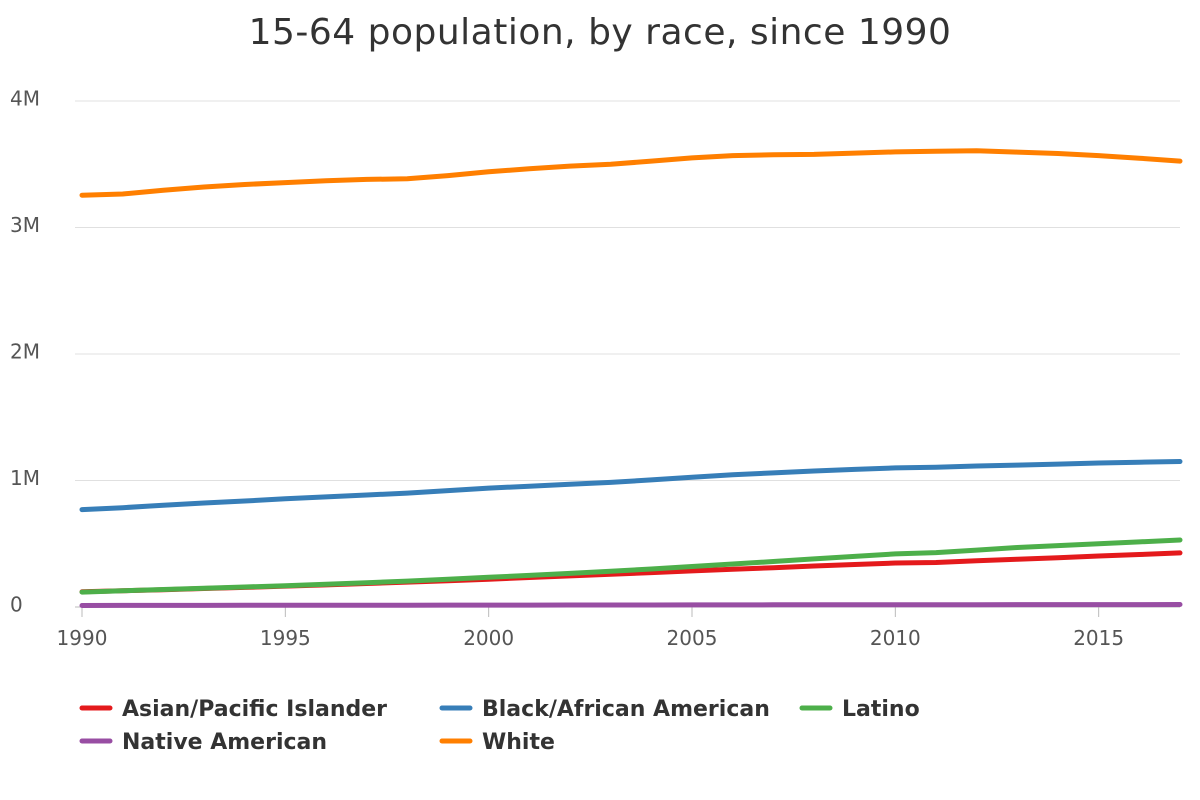 The width and height of the screenshot is (1200, 800). Describe the element at coordinates (25, 225) in the screenshot. I see `y-tick-label: 3M` at that location.